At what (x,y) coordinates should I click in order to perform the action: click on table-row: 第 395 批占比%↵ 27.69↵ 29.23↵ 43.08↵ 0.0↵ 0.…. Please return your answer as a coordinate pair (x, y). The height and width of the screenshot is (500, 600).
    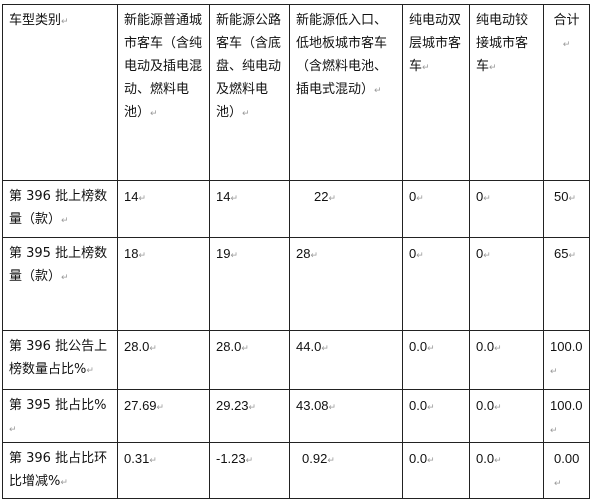
    Looking at the image, I should click on (296, 416).